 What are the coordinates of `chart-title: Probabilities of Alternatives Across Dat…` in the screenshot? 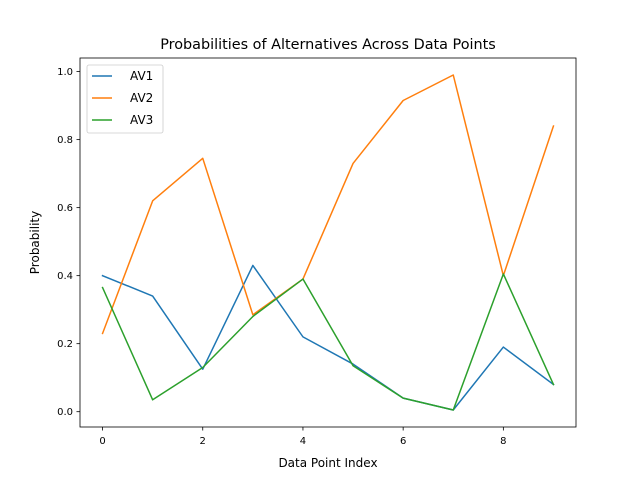 It's located at (328, 45).